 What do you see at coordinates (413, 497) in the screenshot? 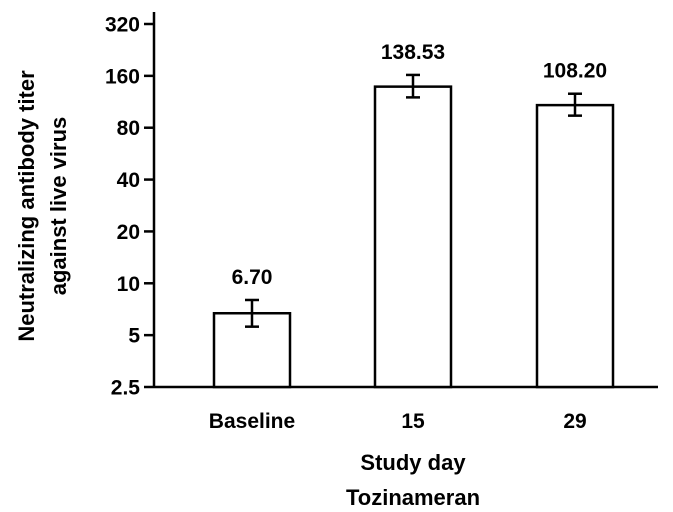
I see `x-axis-subtitle: Tozinameran` at bounding box center [413, 497].